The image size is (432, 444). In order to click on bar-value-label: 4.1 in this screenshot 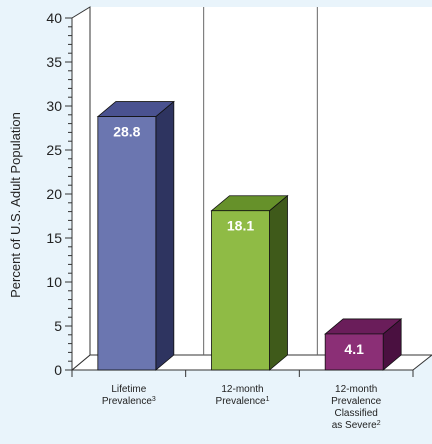, I will do `click(354, 349)`.